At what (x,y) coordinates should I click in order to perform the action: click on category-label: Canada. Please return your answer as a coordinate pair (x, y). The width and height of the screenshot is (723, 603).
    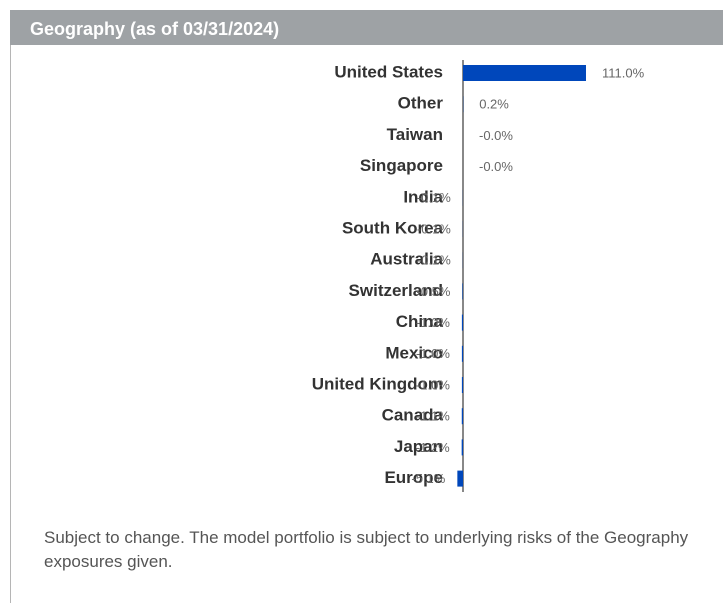
    Looking at the image, I should click on (413, 415).